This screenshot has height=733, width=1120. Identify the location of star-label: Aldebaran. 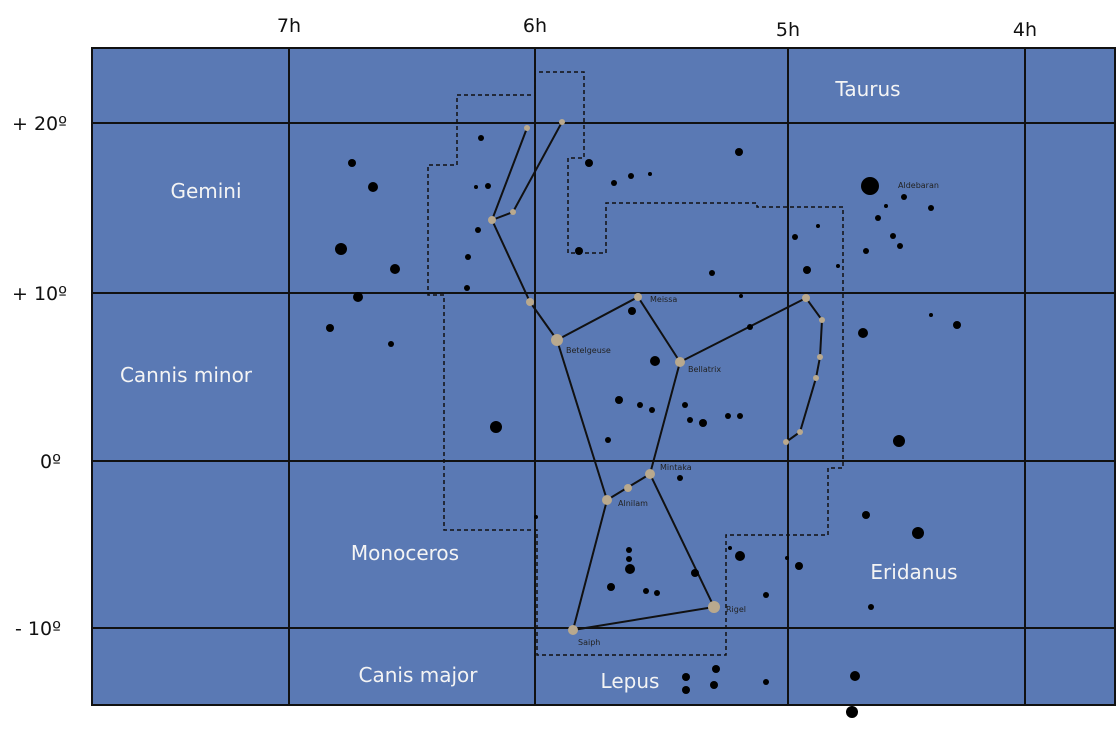
(918, 185).